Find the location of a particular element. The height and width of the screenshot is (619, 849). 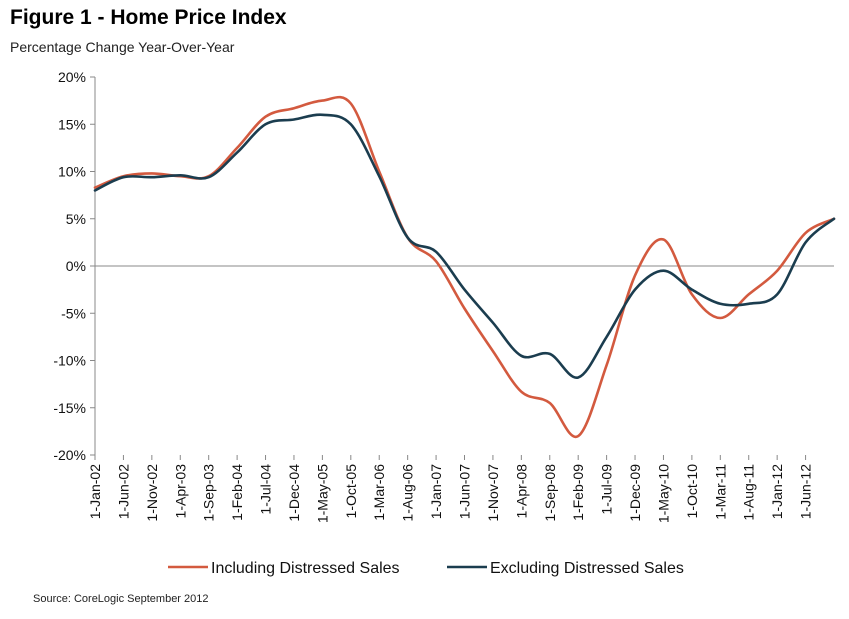

x-tick-label: 1-Jun-07 is located at coordinates (465, 491).